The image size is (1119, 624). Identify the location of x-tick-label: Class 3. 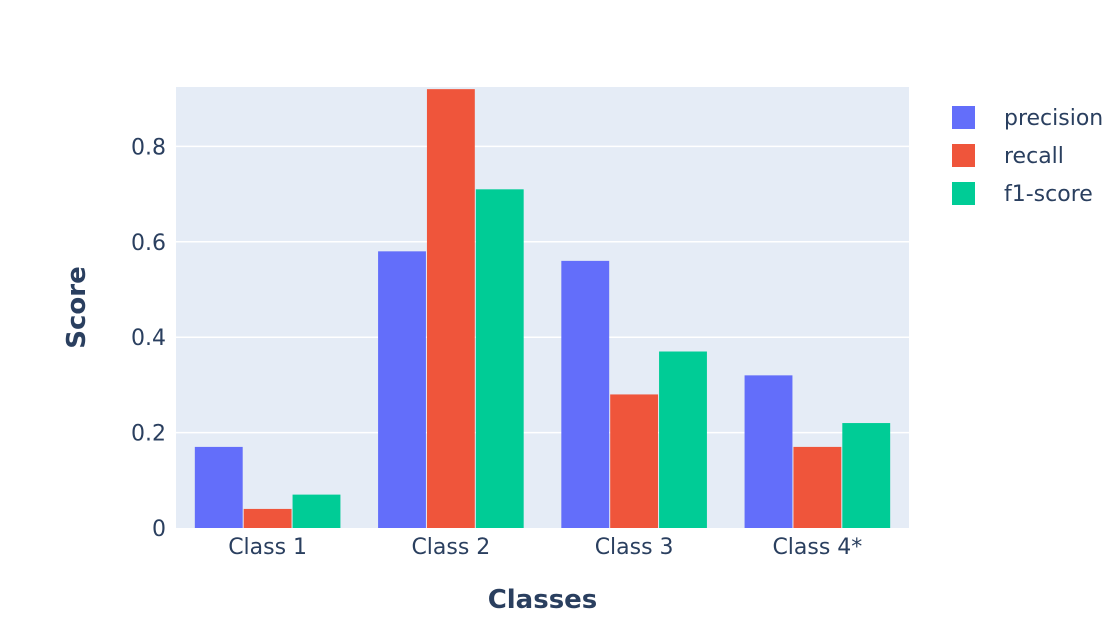
(634, 547).